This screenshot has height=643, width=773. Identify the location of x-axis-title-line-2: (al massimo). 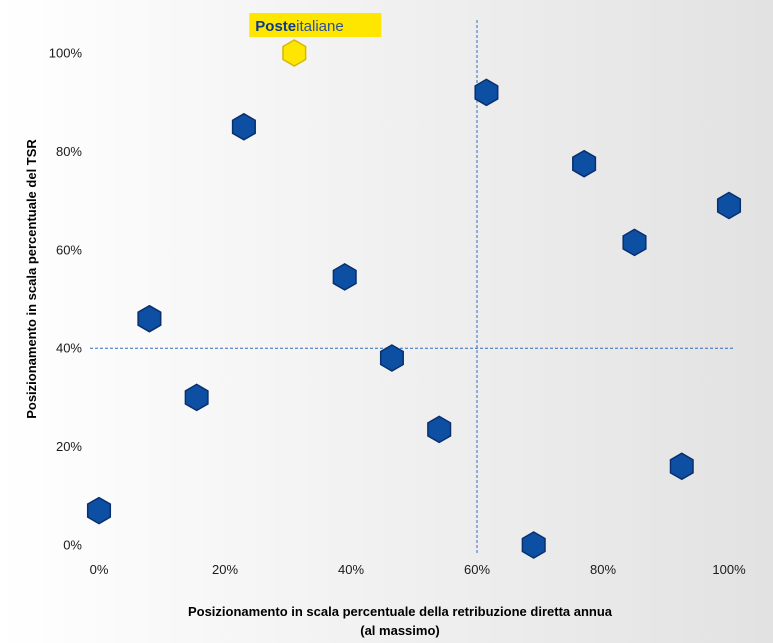
(399, 630).